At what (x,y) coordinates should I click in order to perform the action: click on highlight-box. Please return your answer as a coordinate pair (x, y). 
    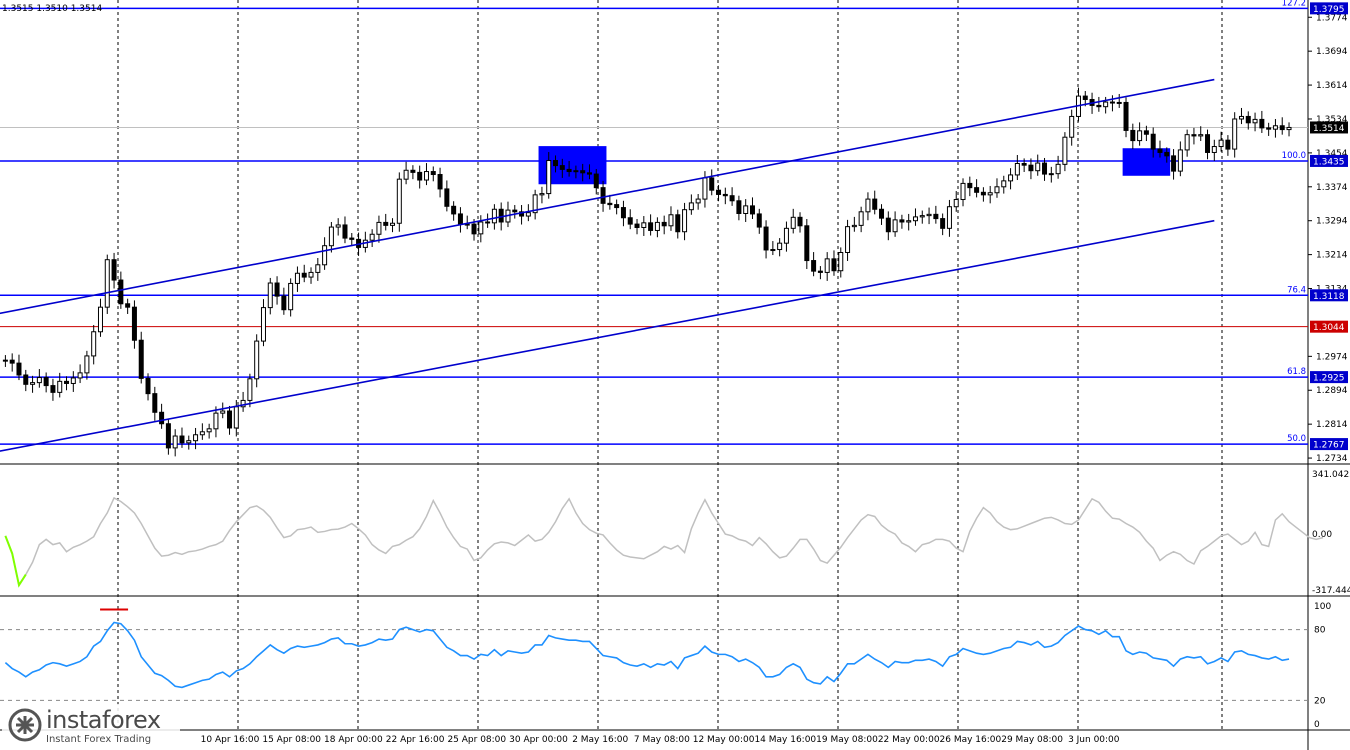
    Looking at the image, I should click on (1146, 162).